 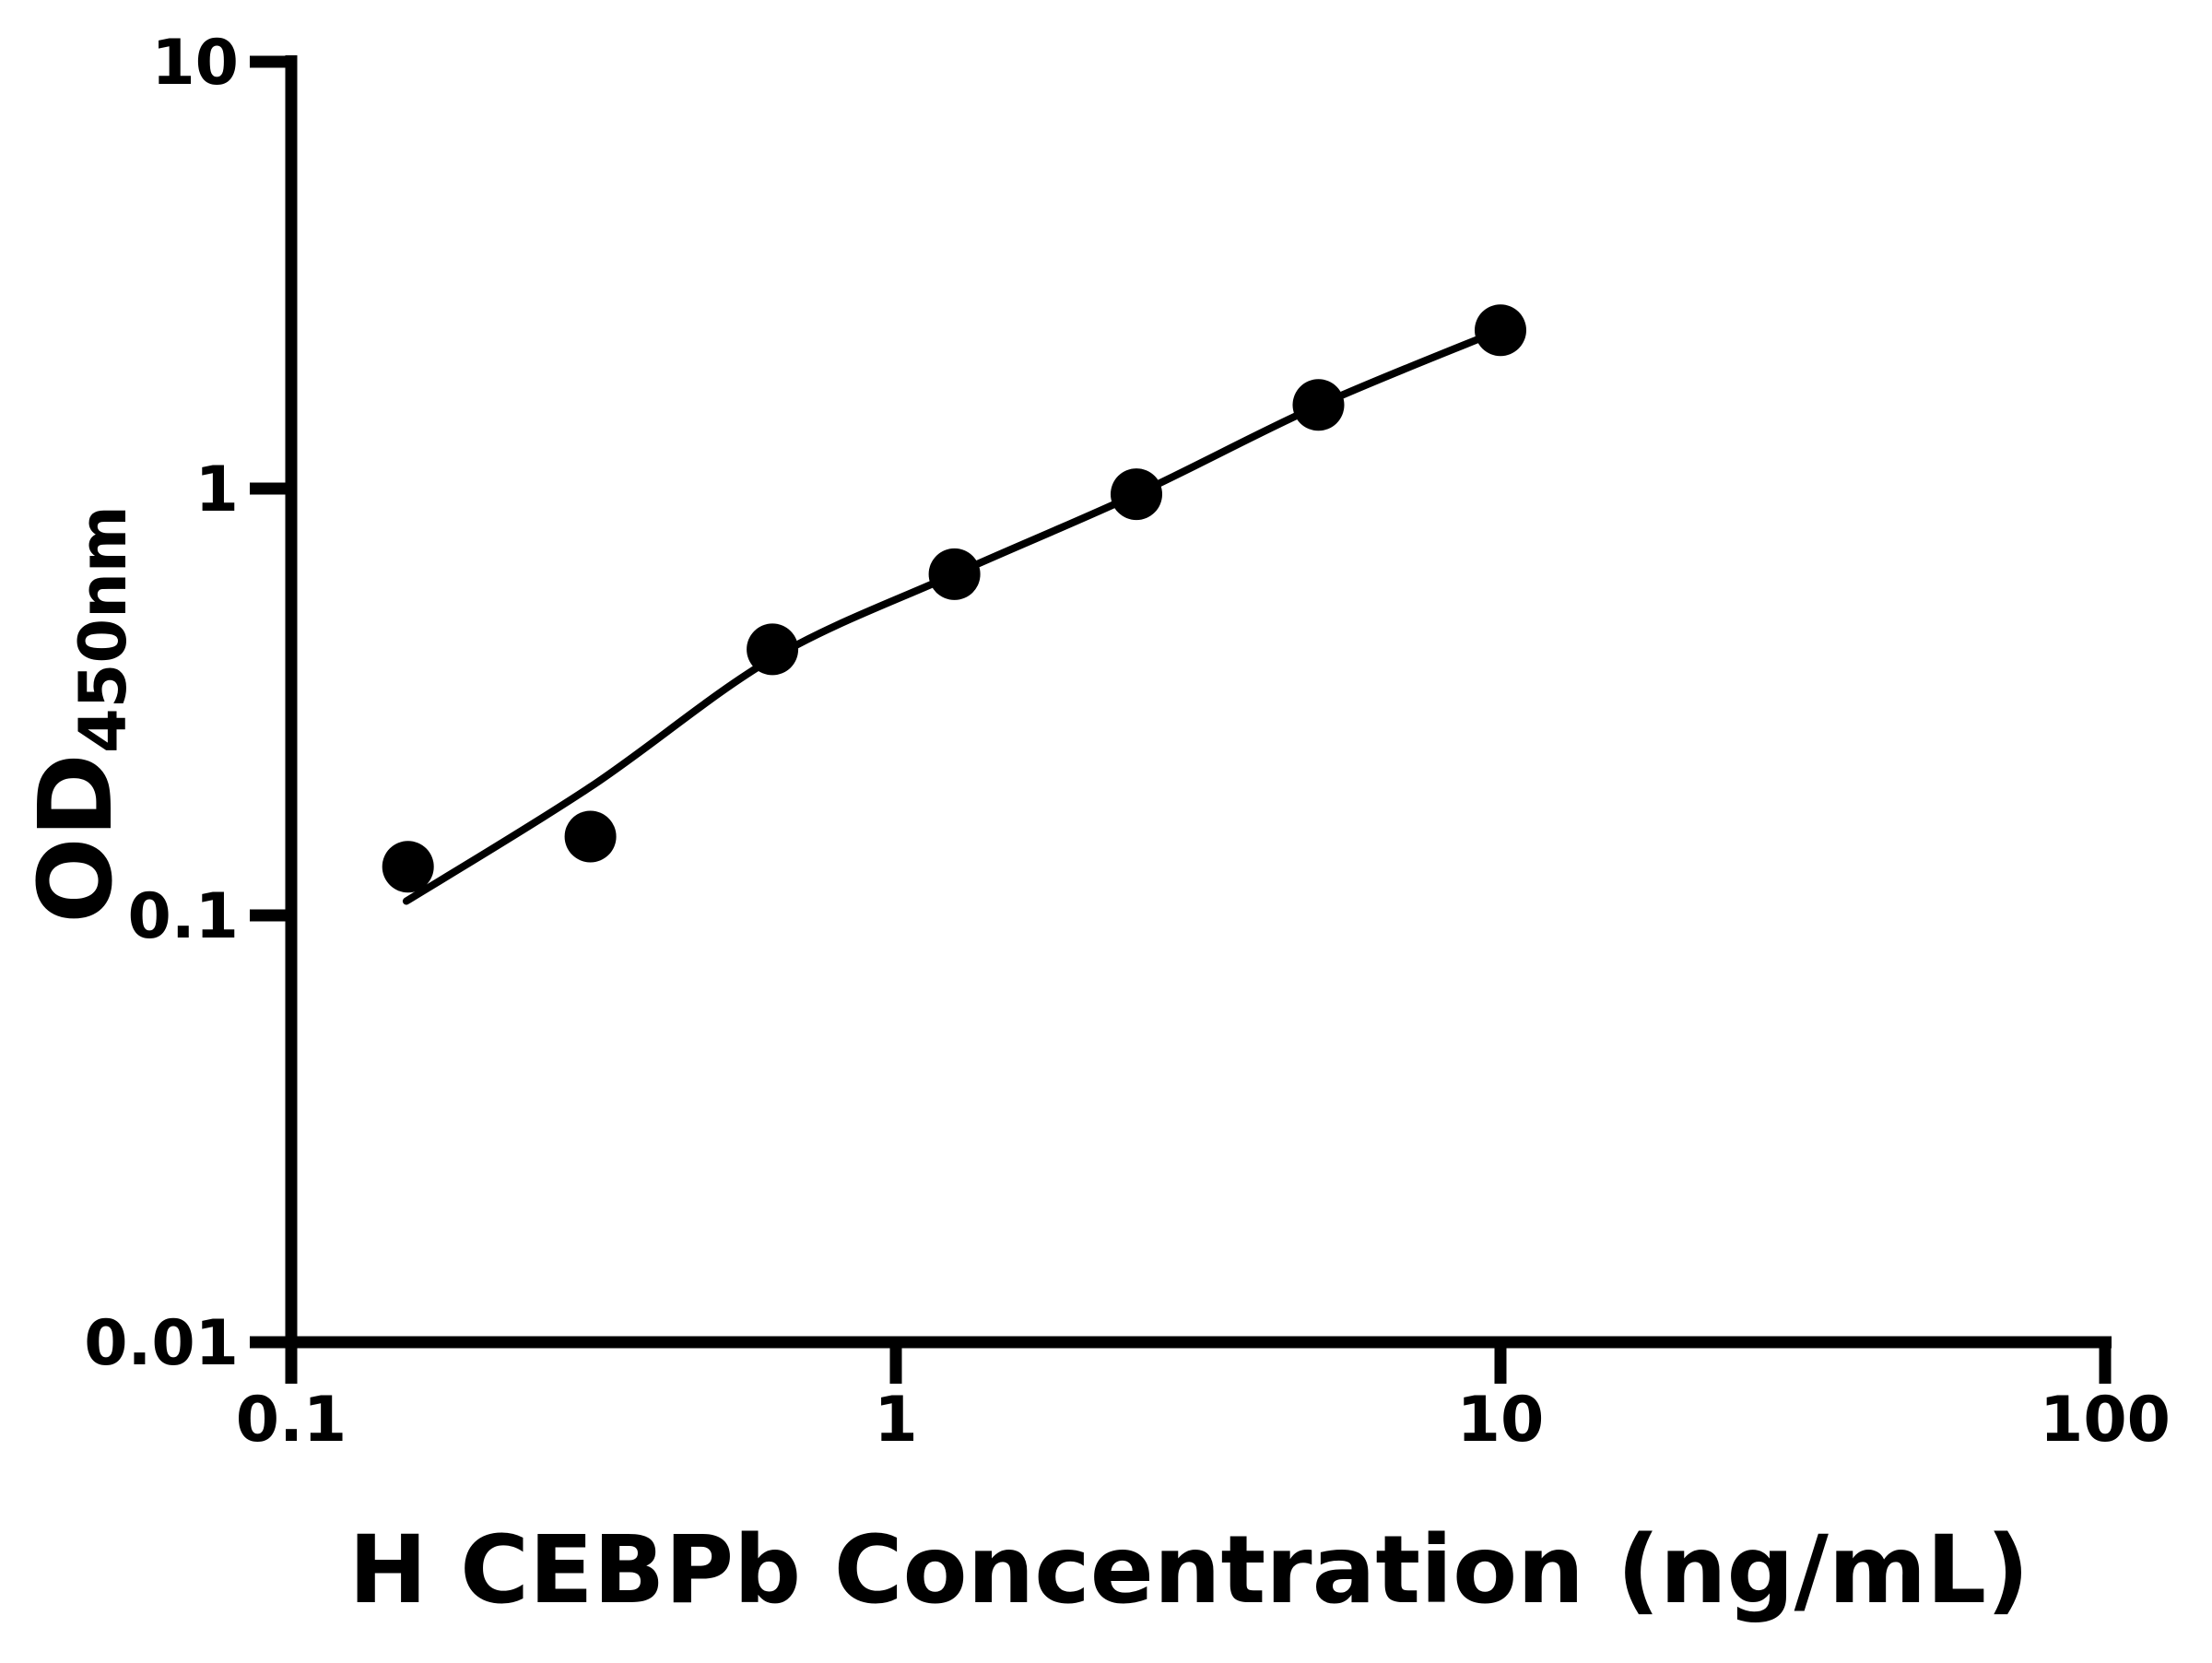 What do you see at coordinates (183, 916) in the screenshot?
I see `y-tick-label-0.1: 0.1` at bounding box center [183, 916].